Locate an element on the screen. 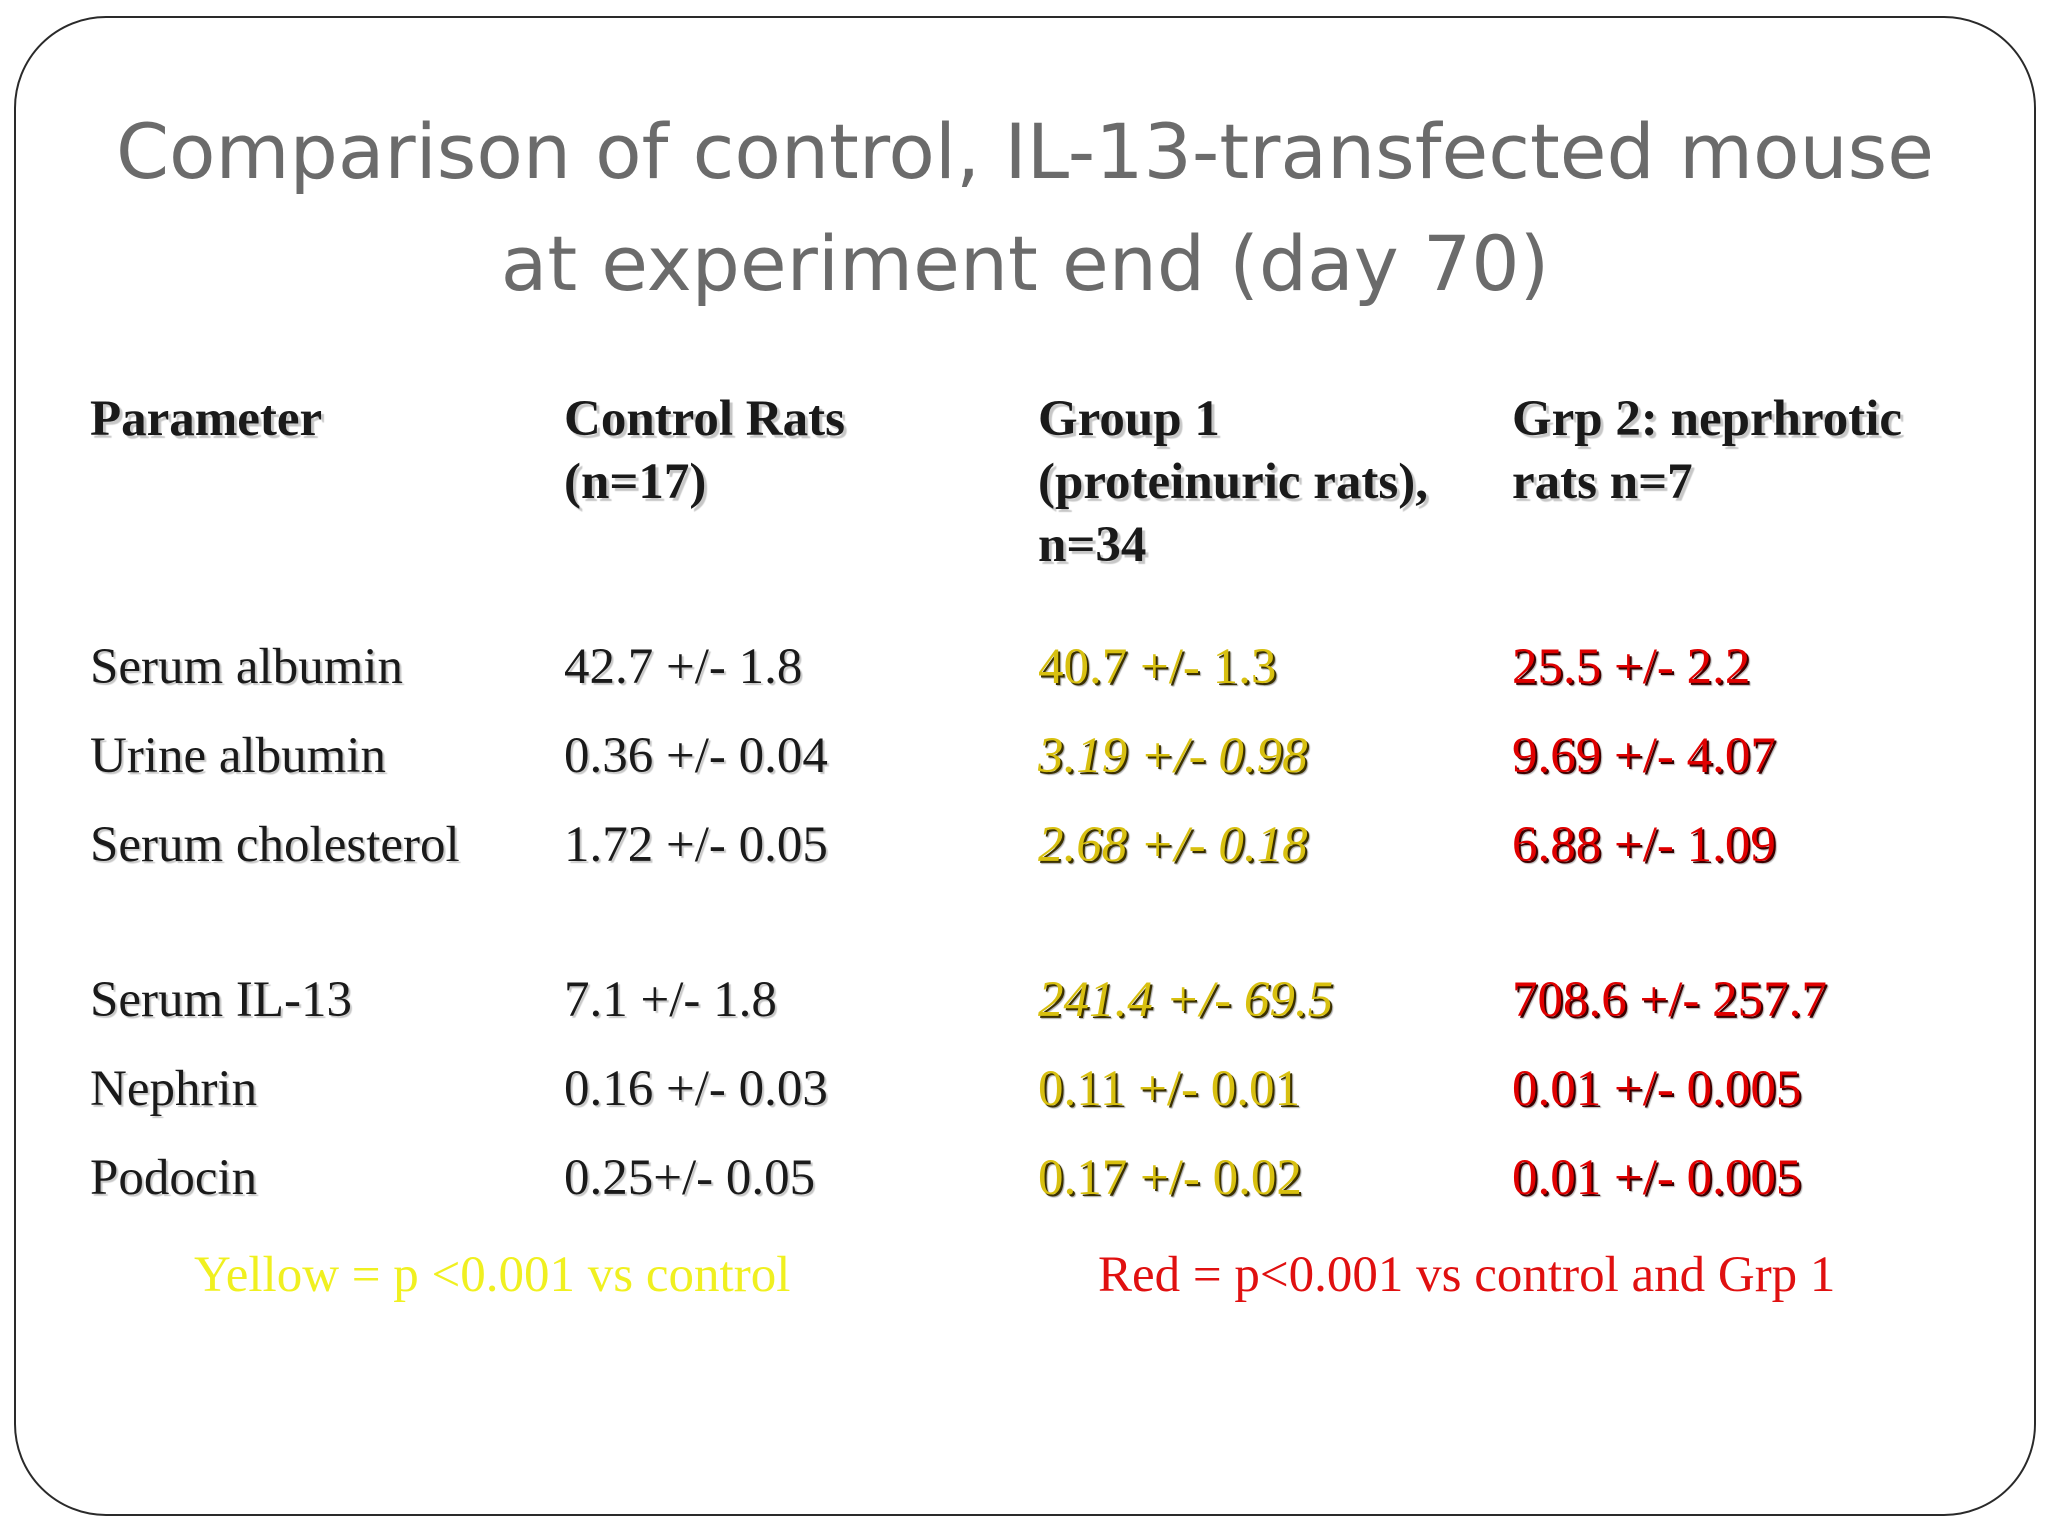 This screenshot has width=2048, height=1536. legend-red: Red = p<0.001 vs control and Grp 1 is located at coordinates (1467, 1275).